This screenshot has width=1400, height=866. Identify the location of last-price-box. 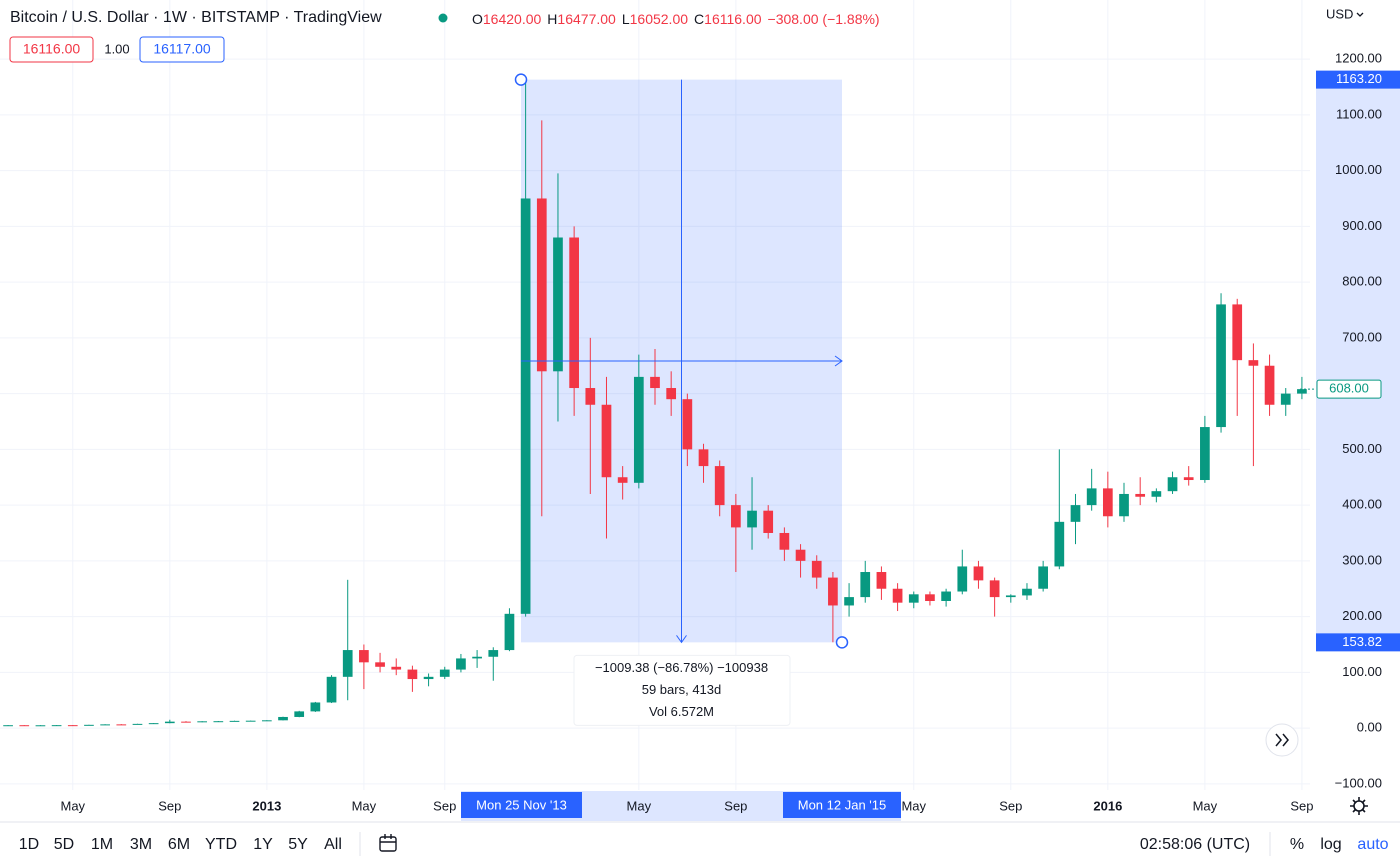
(1349, 389).